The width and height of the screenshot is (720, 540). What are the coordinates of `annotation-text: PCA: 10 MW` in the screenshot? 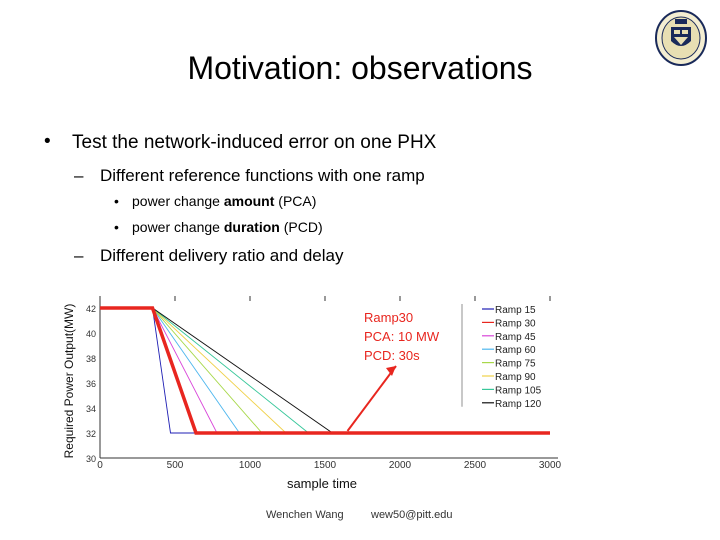 It's located at (402, 336).